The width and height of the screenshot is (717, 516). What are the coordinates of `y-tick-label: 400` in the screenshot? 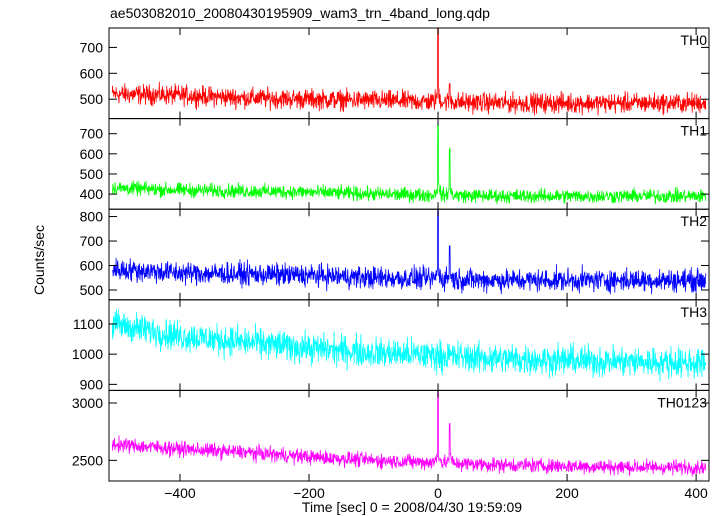 It's located at (92, 194).